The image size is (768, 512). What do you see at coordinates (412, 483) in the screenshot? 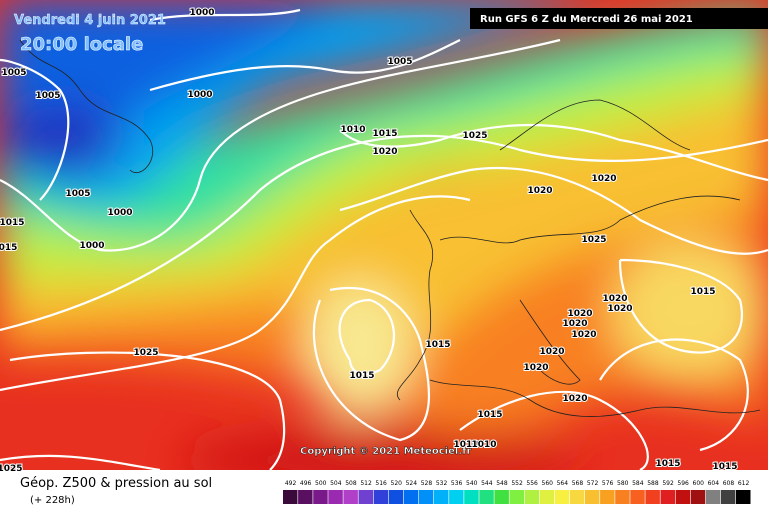
I see `legend-tick-label: 524` at bounding box center [412, 483].